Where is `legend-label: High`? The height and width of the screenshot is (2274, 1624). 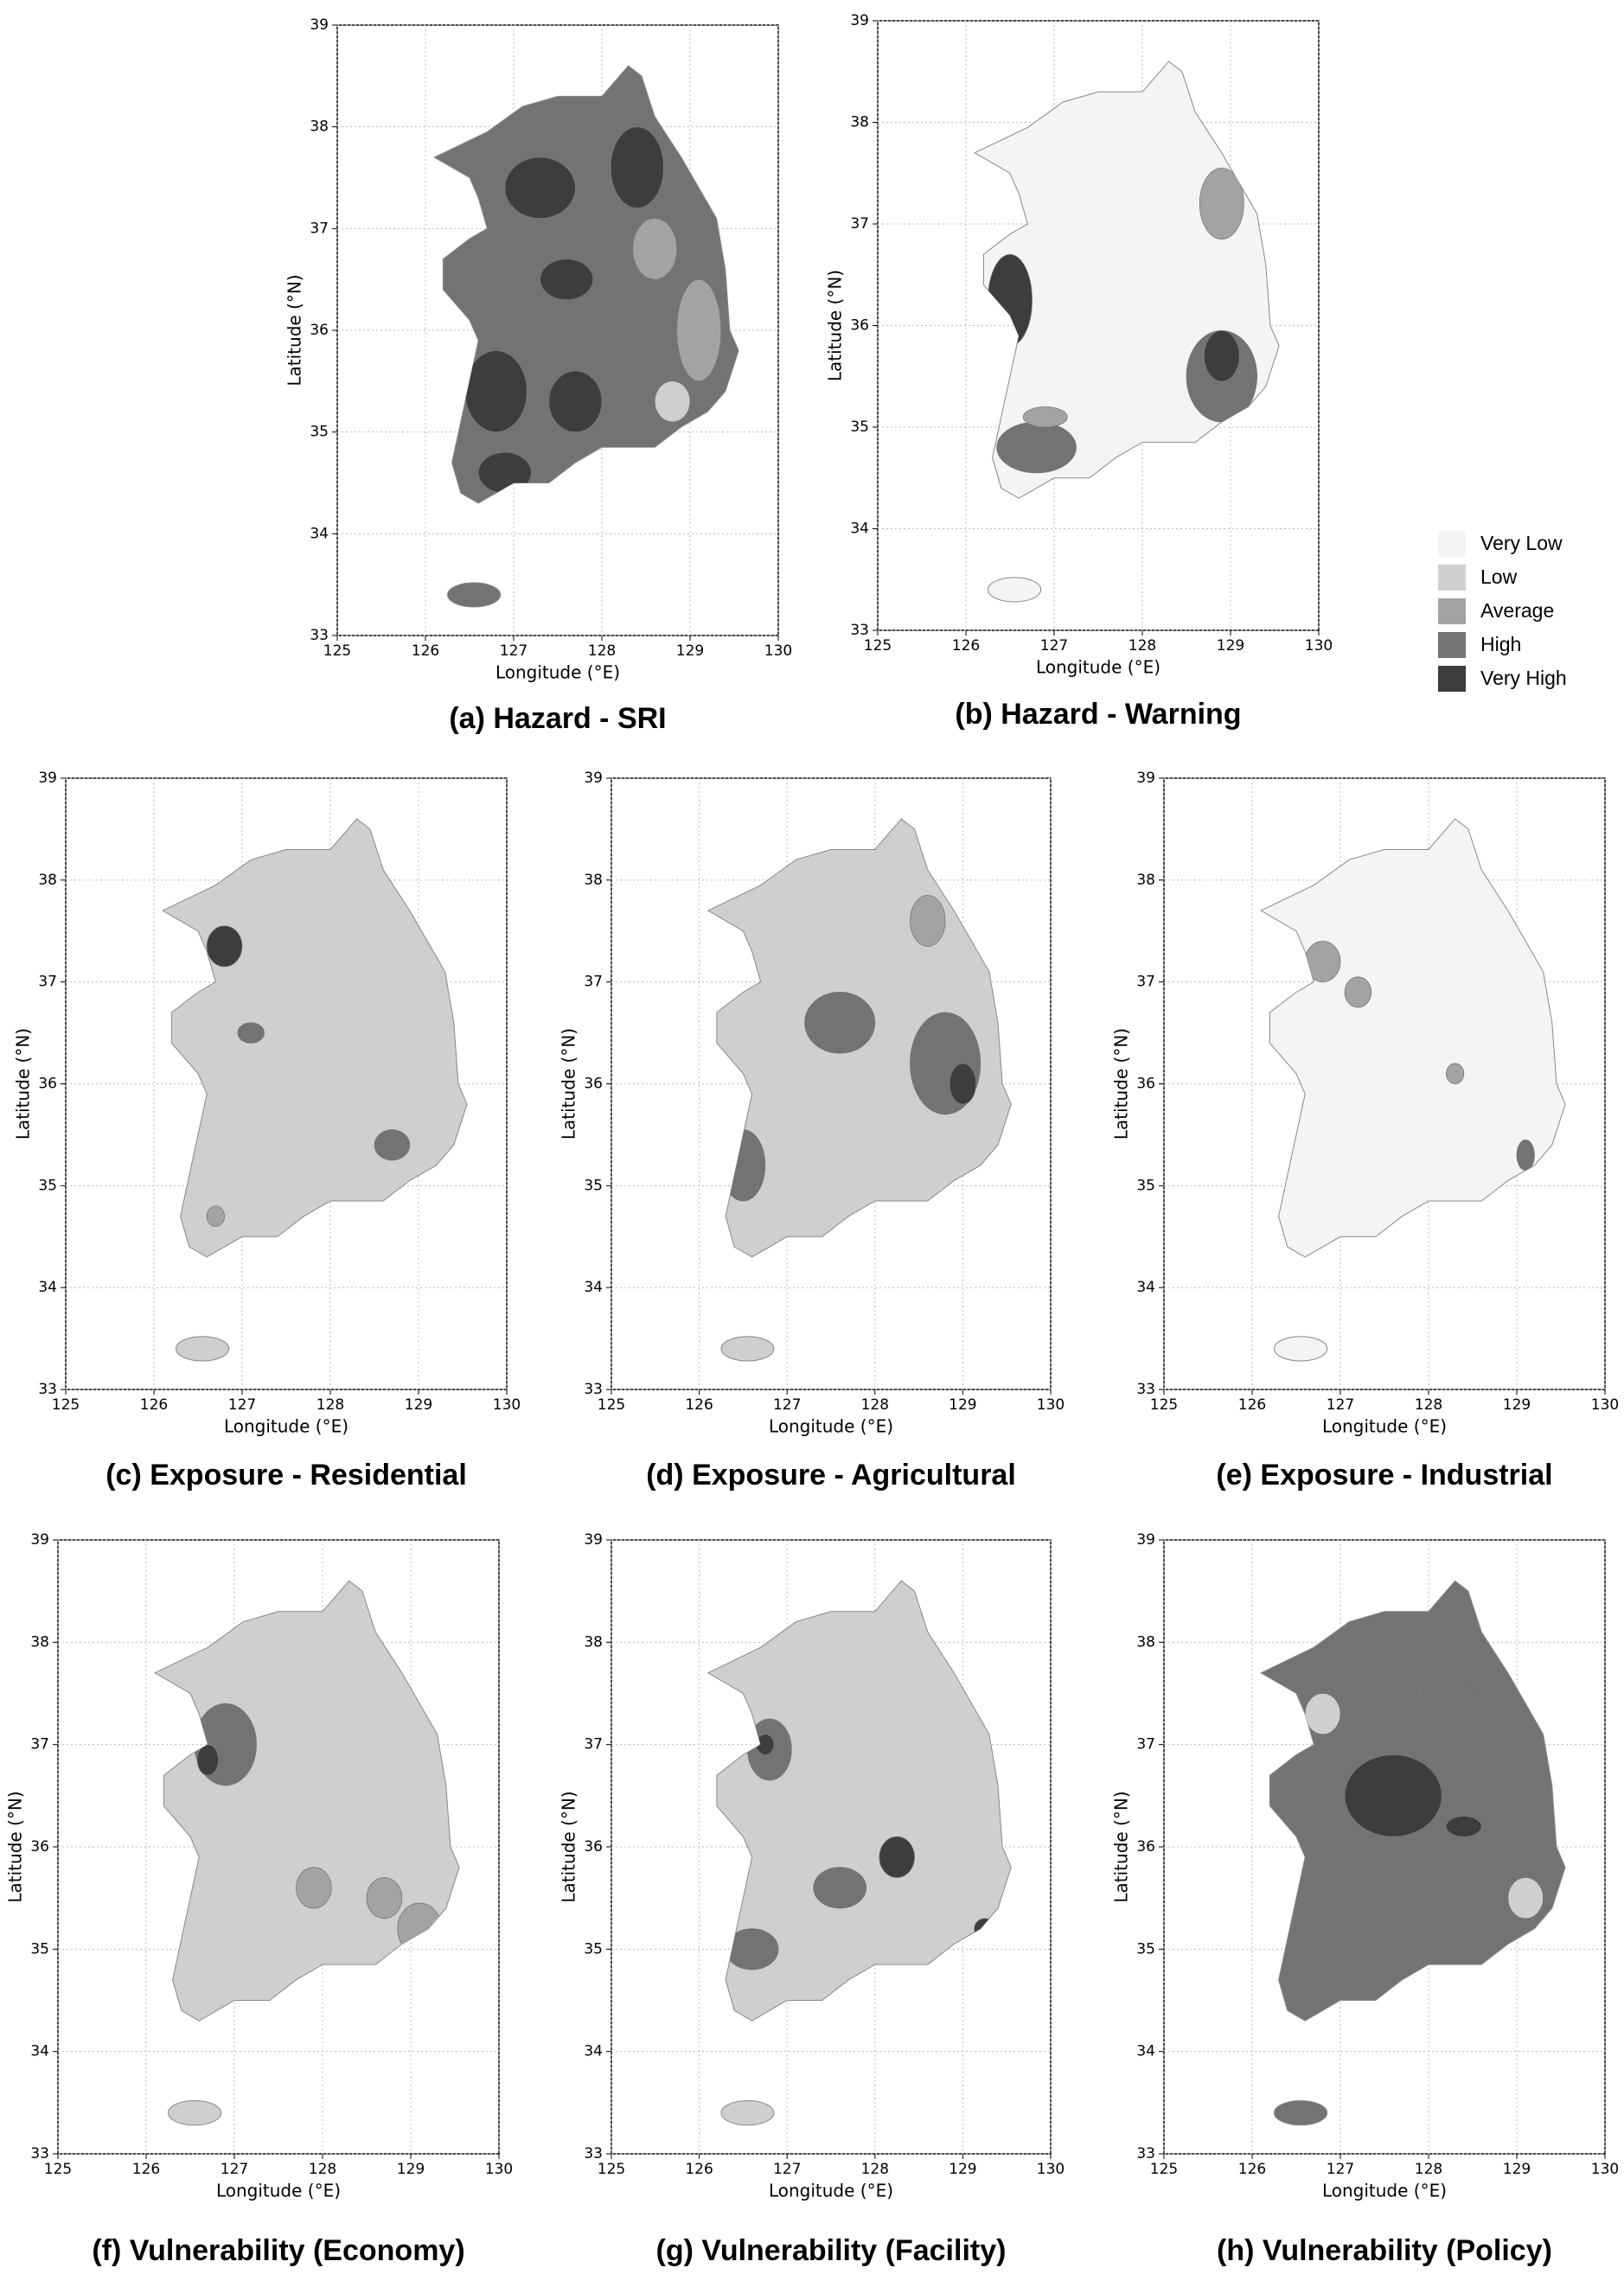 legend-label: High is located at coordinates (1500, 644).